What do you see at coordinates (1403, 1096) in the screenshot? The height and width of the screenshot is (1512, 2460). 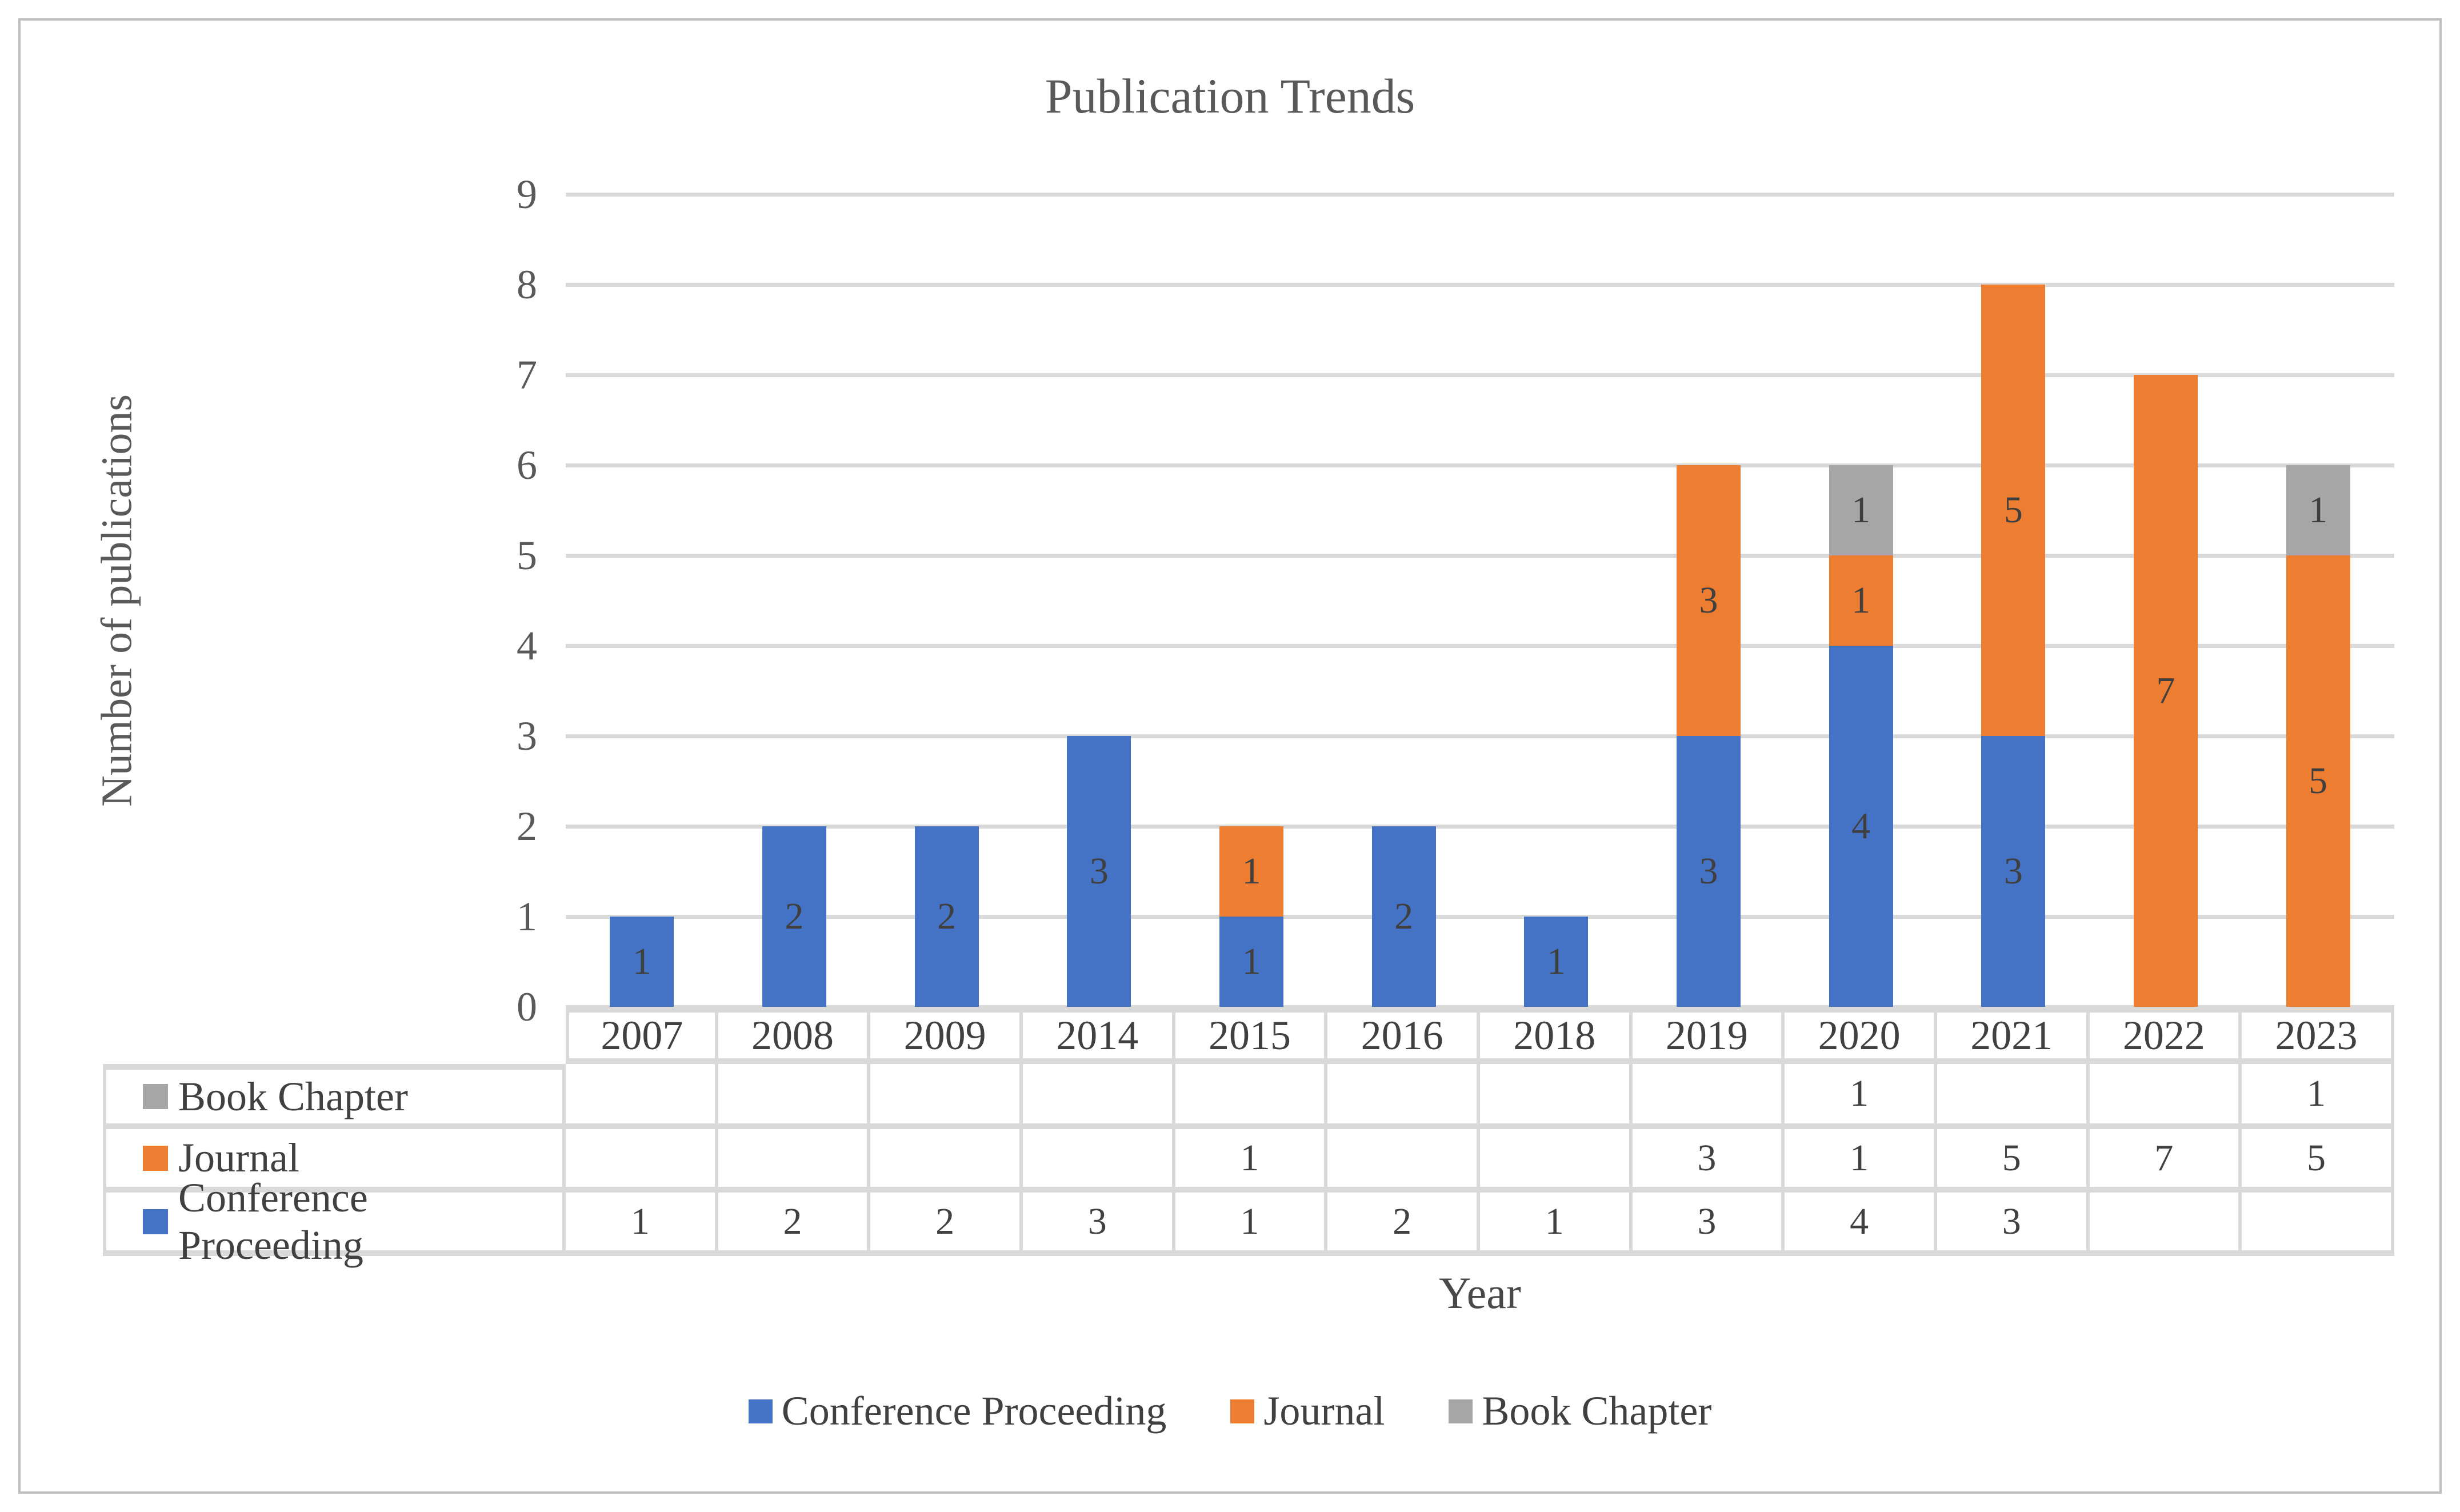 I see `table-cell-book-chapter-2016` at bounding box center [1403, 1096].